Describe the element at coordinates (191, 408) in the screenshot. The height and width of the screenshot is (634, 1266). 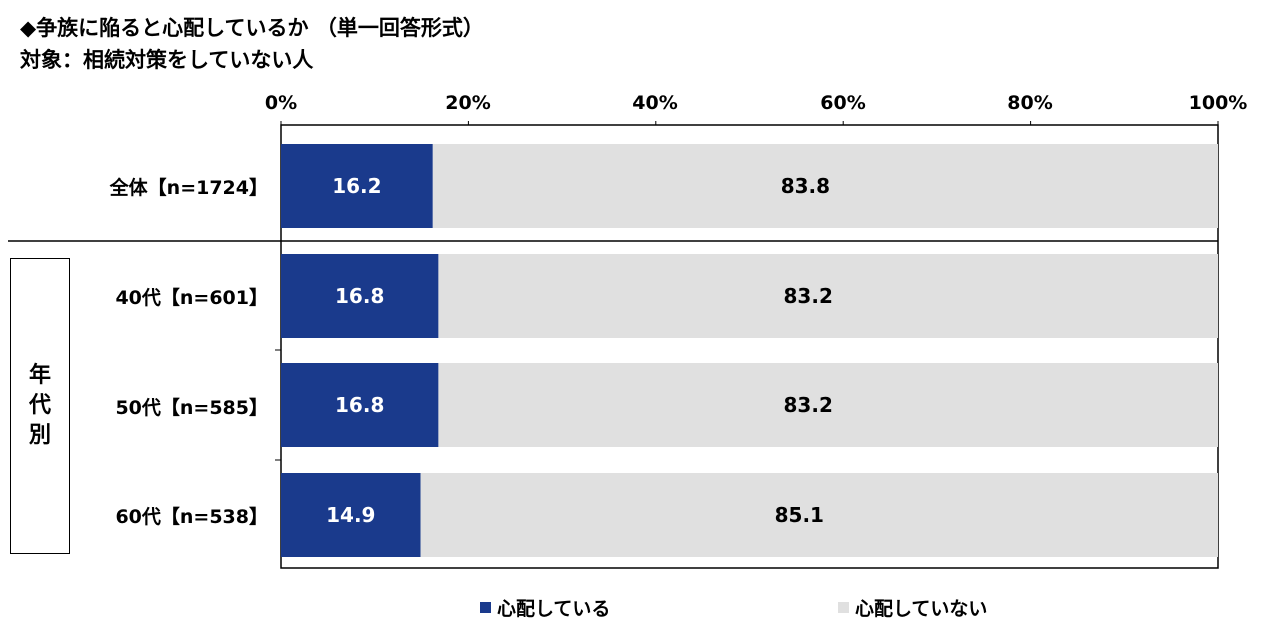
I see `category-label-50s: 50代【n=585】` at that location.